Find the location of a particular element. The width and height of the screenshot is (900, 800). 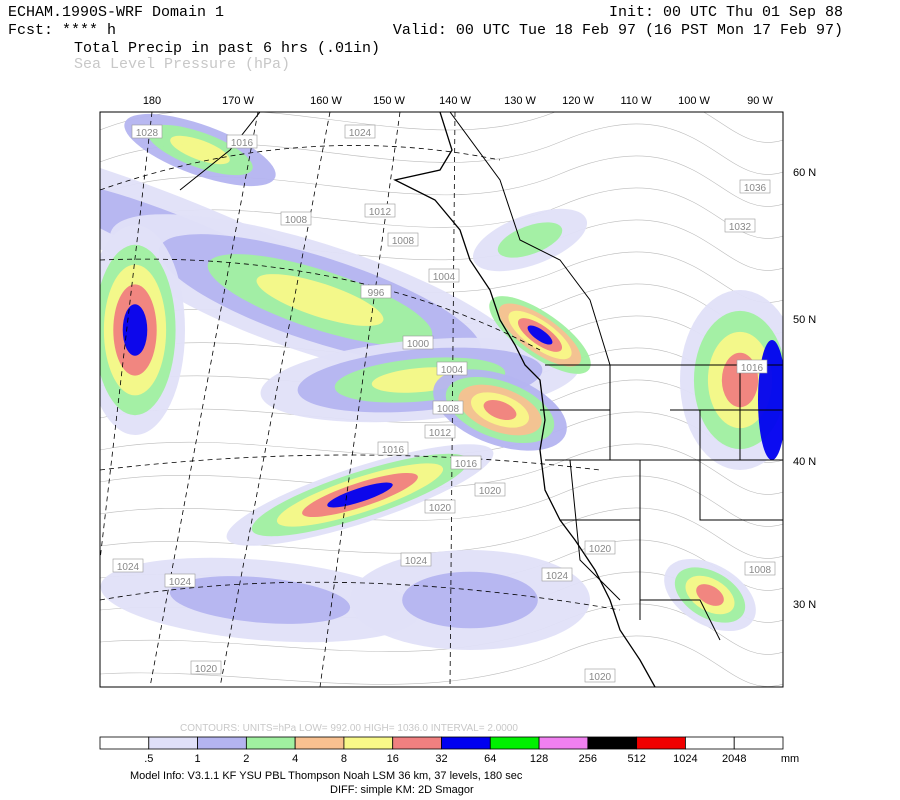

isobar-label: 996 is located at coordinates (376, 293).